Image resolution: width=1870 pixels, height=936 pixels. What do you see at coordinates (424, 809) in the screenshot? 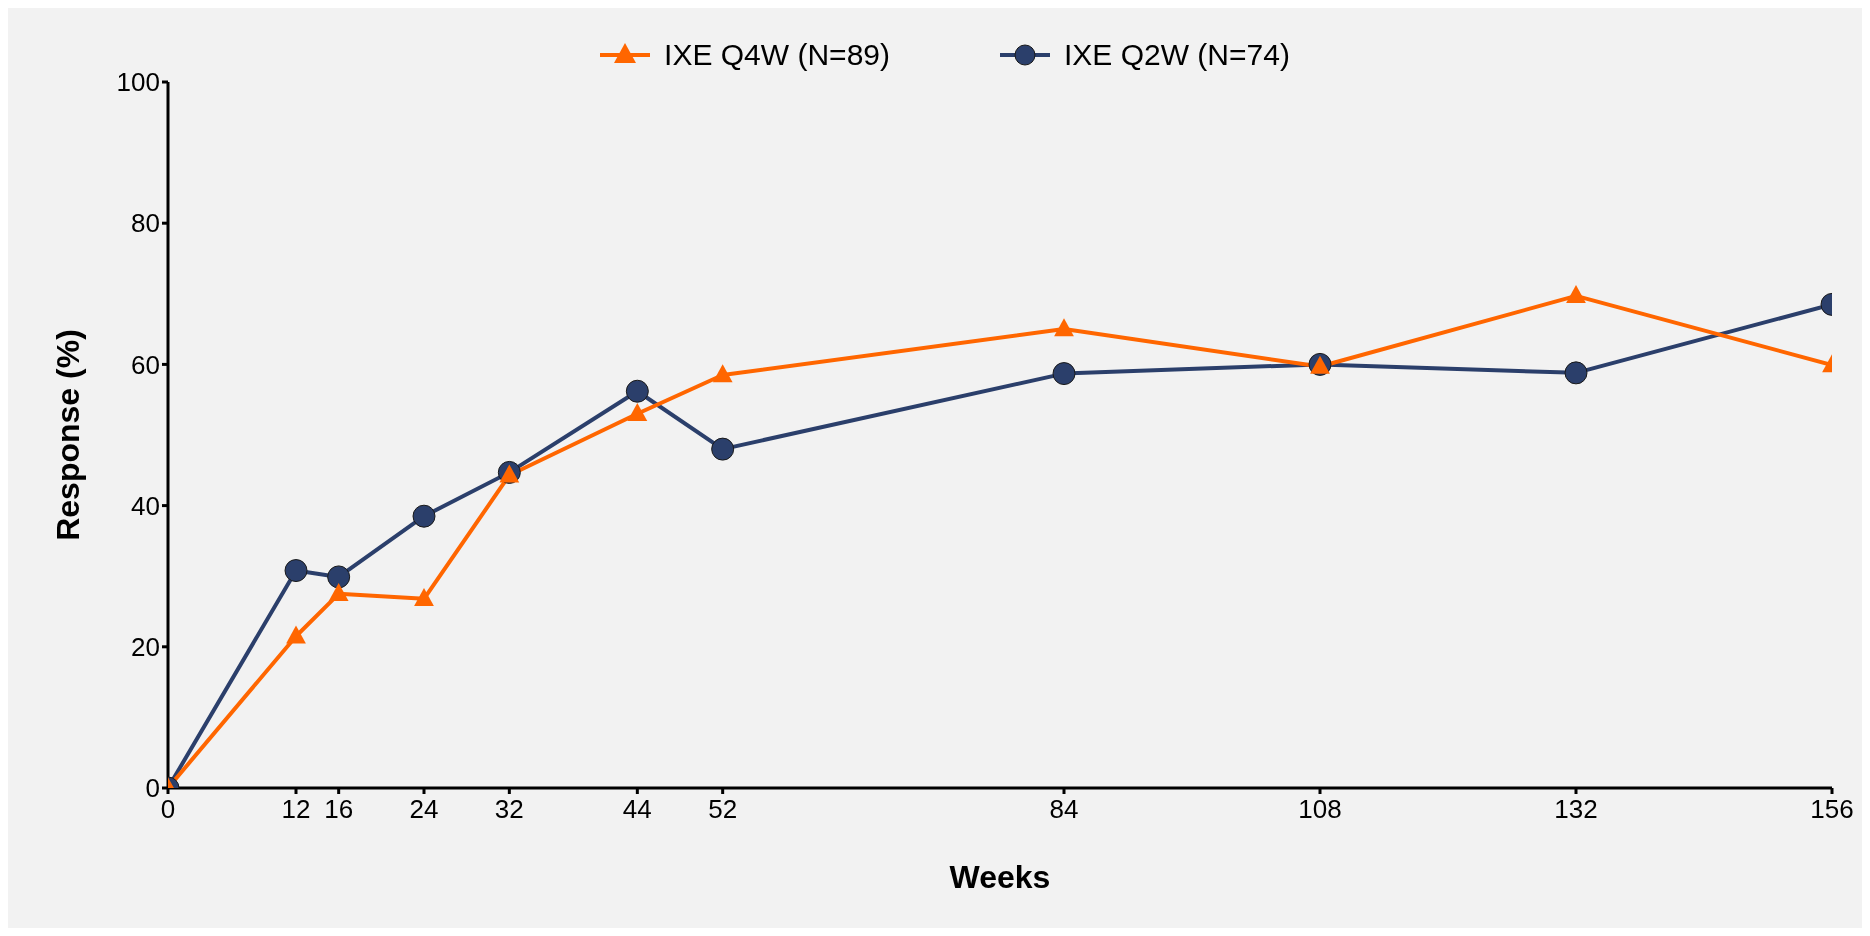
I see `x-tick-label: 24` at bounding box center [424, 809].